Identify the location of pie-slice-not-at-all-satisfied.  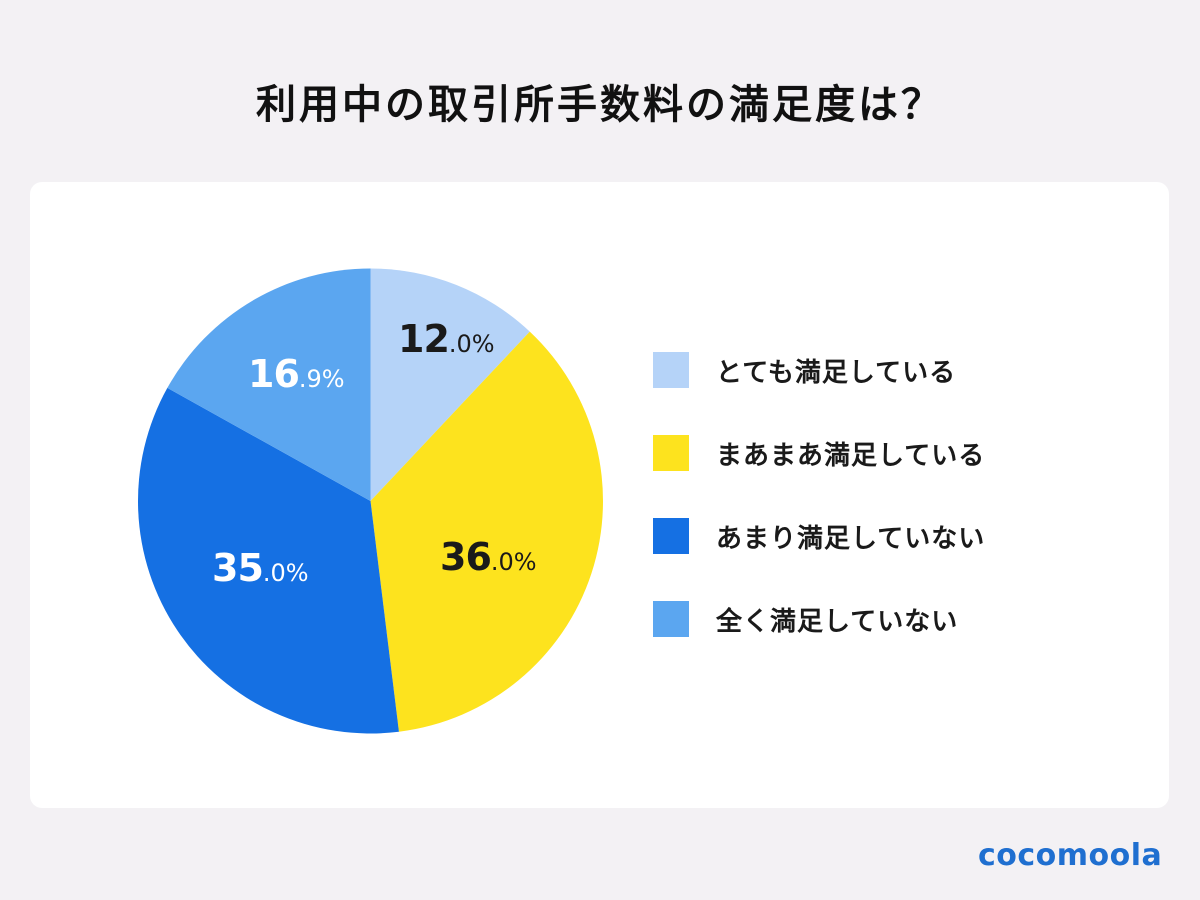
(269, 384).